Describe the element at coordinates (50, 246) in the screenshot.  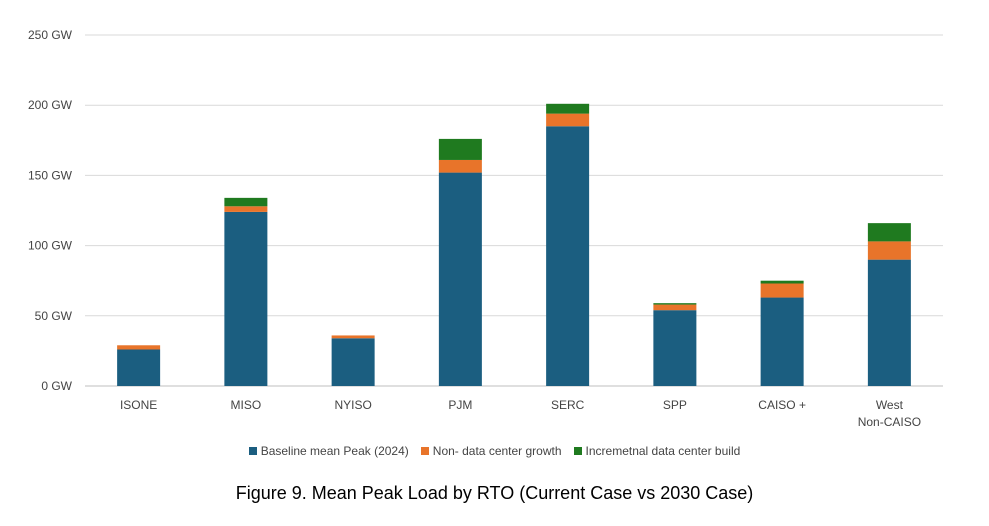
I see `y-tick-label: 100 GW` at that location.